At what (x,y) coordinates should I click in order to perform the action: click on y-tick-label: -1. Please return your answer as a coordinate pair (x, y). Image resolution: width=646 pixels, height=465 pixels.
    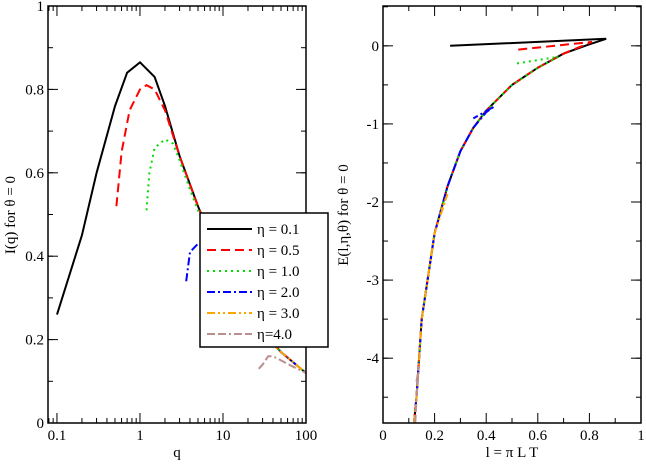
    Looking at the image, I should click on (373, 125).